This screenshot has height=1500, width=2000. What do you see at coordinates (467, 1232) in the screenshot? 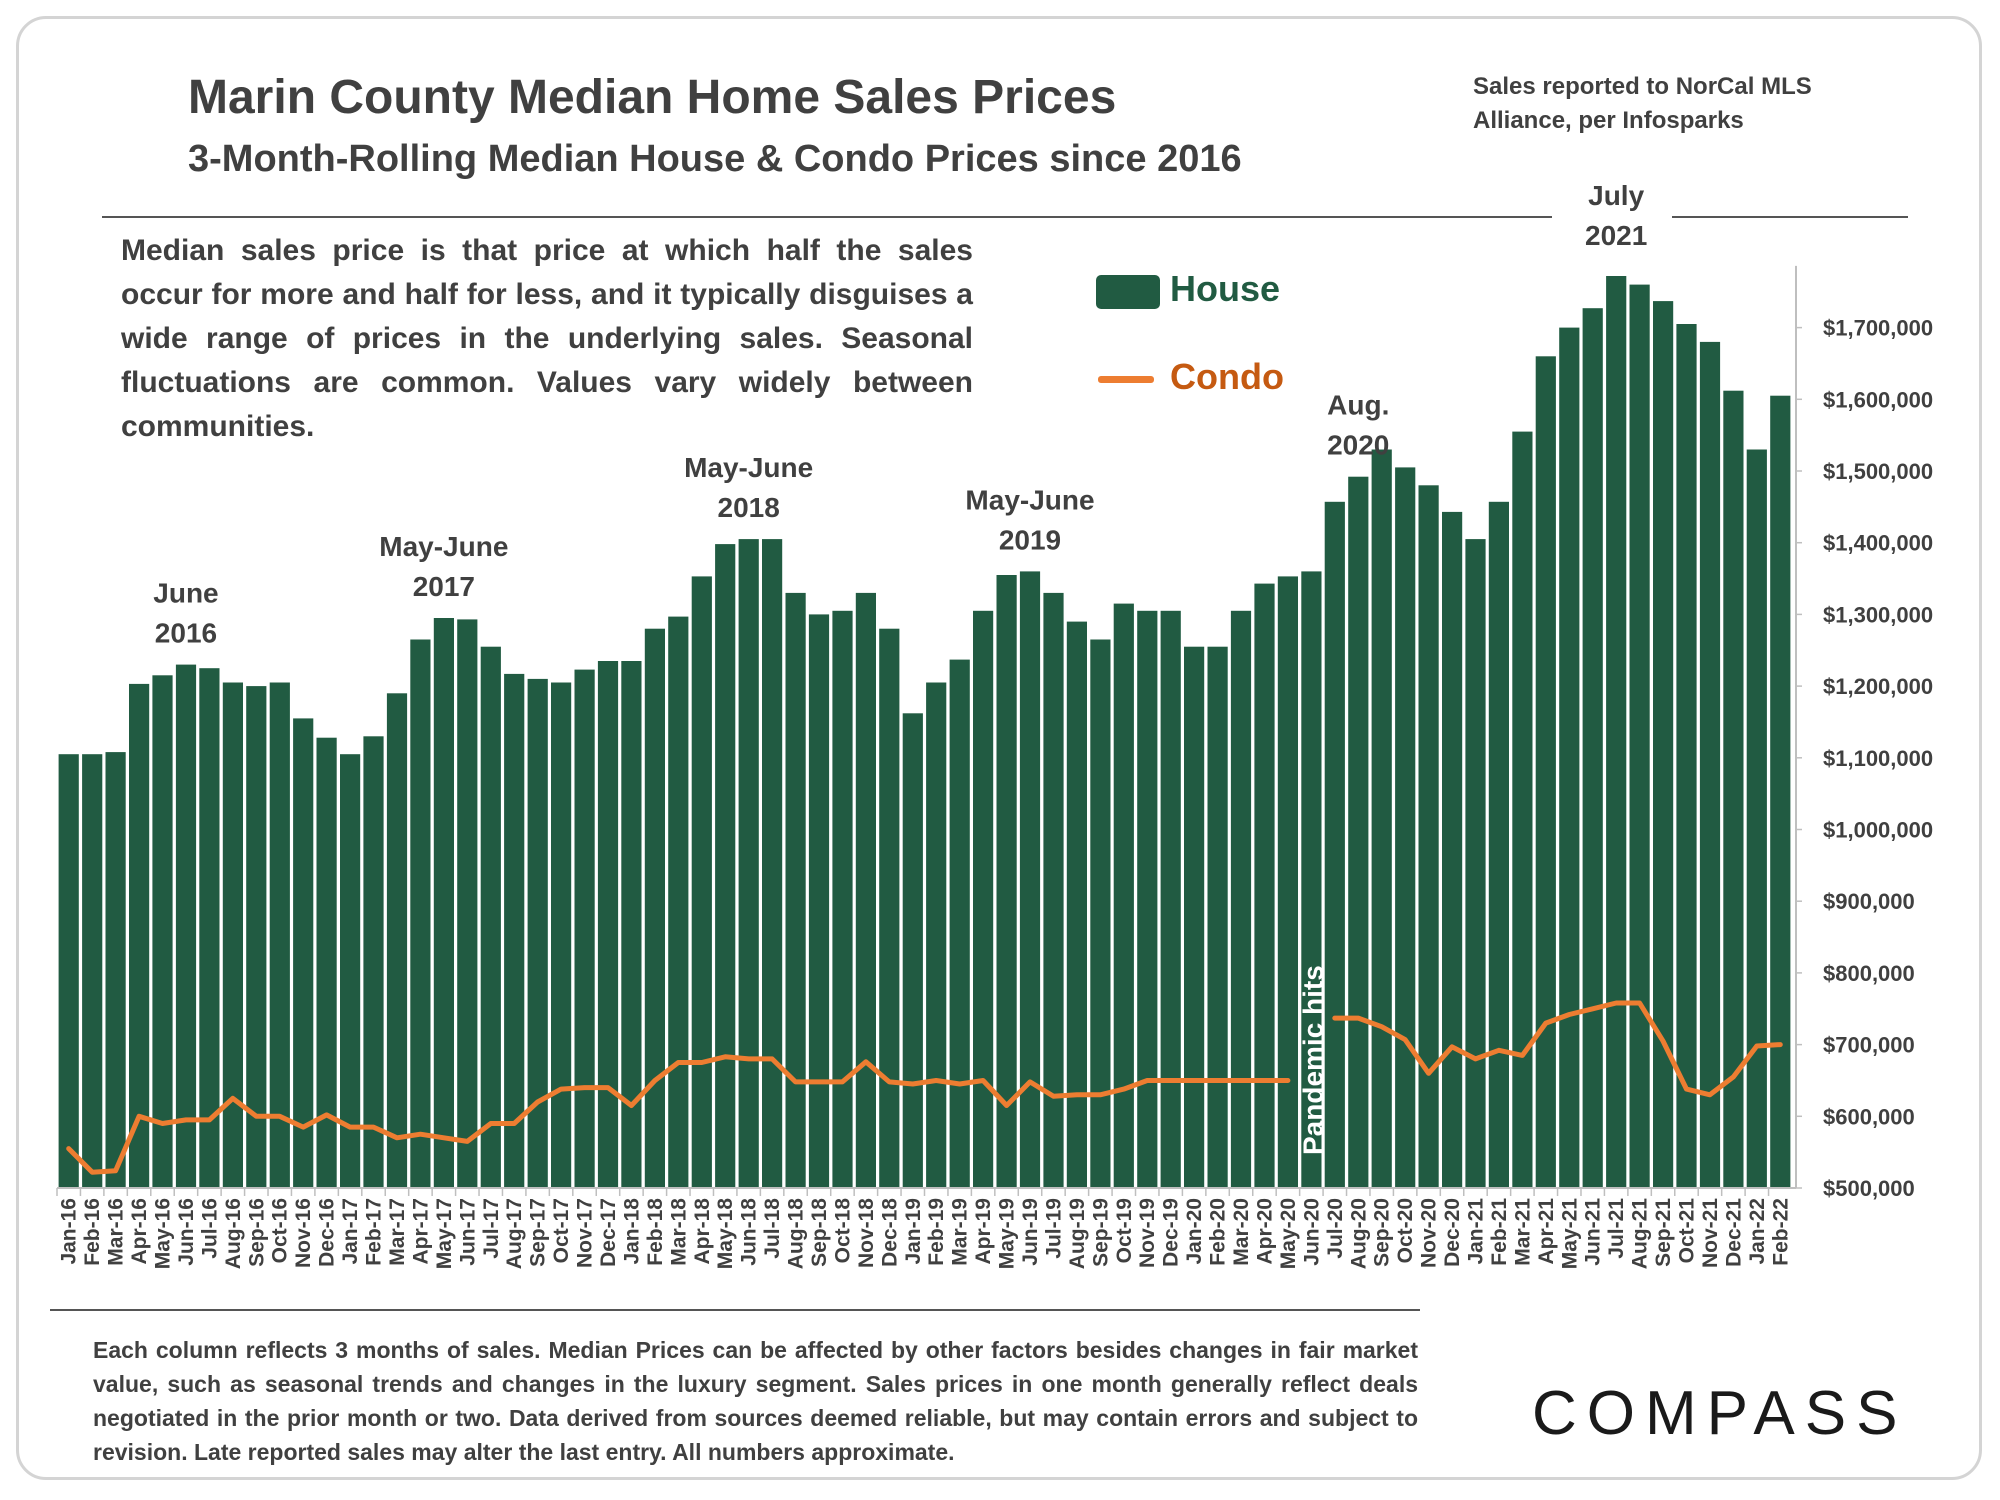
I see `x-tick-label: Jun-17` at bounding box center [467, 1232].